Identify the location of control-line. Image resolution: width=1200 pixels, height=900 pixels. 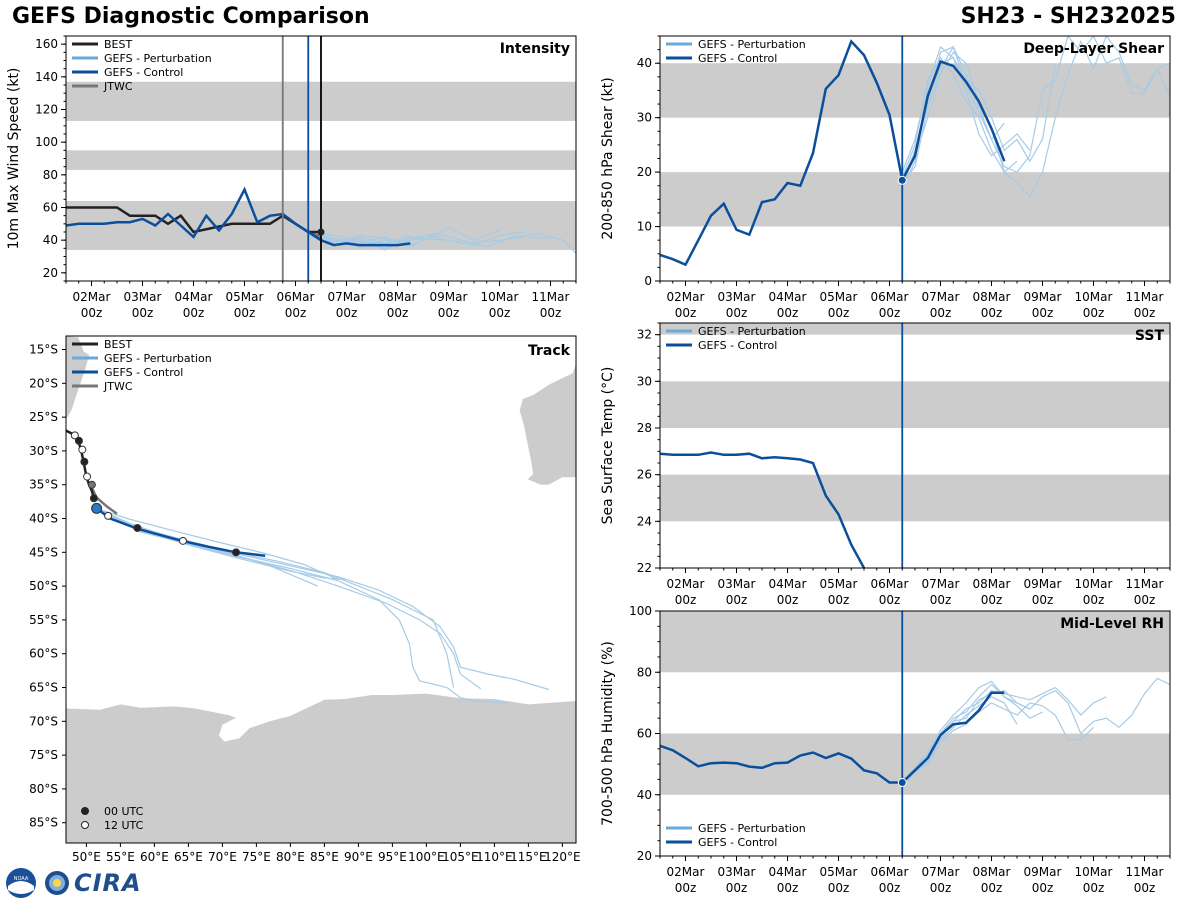
(238, 216).